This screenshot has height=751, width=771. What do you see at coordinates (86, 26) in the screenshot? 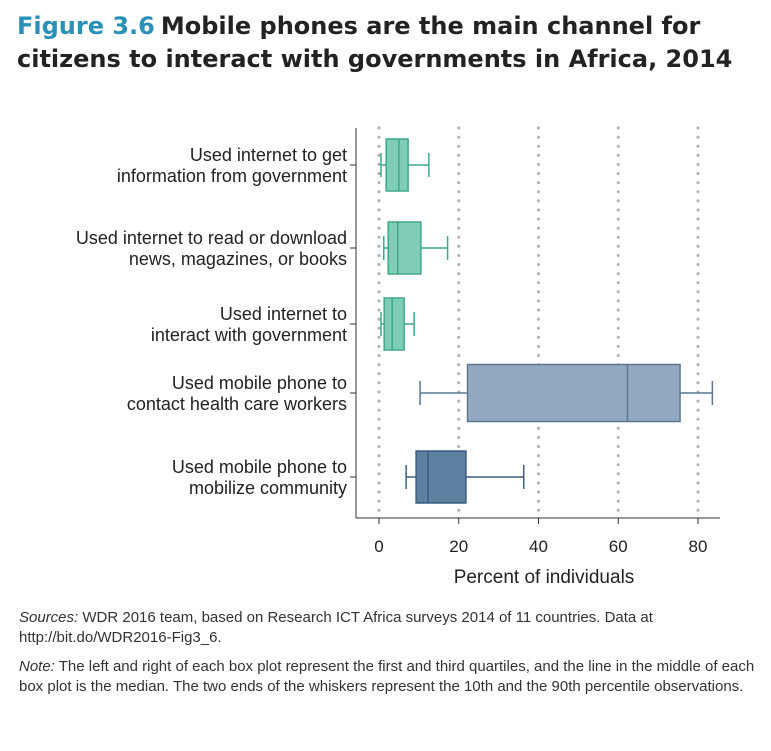
I see `figure-label: Figure 3.6` at bounding box center [86, 26].